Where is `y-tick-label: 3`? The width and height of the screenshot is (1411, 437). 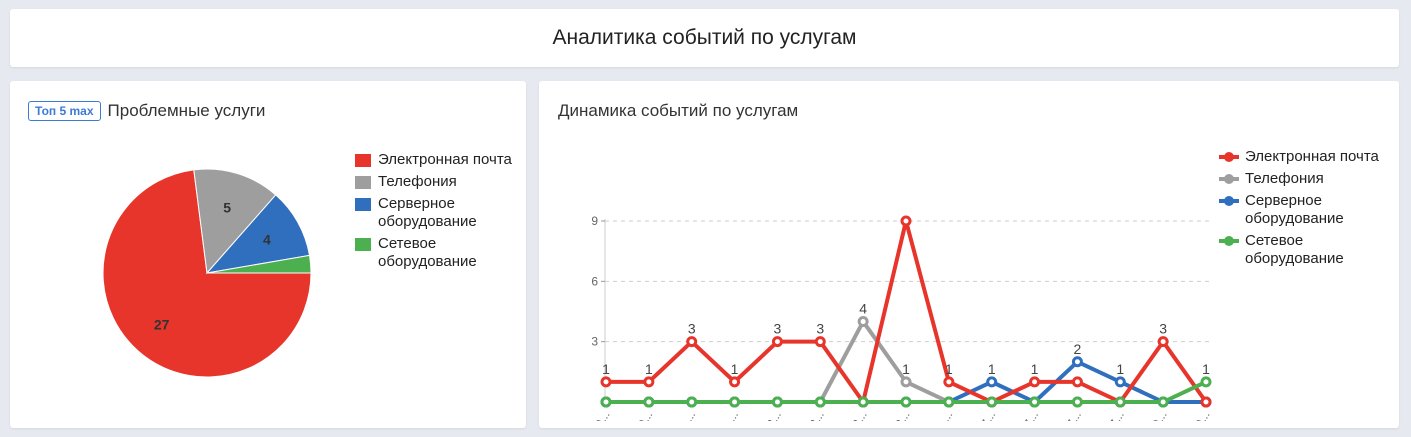
y-tick-label: 3 is located at coordinates (594, 342).